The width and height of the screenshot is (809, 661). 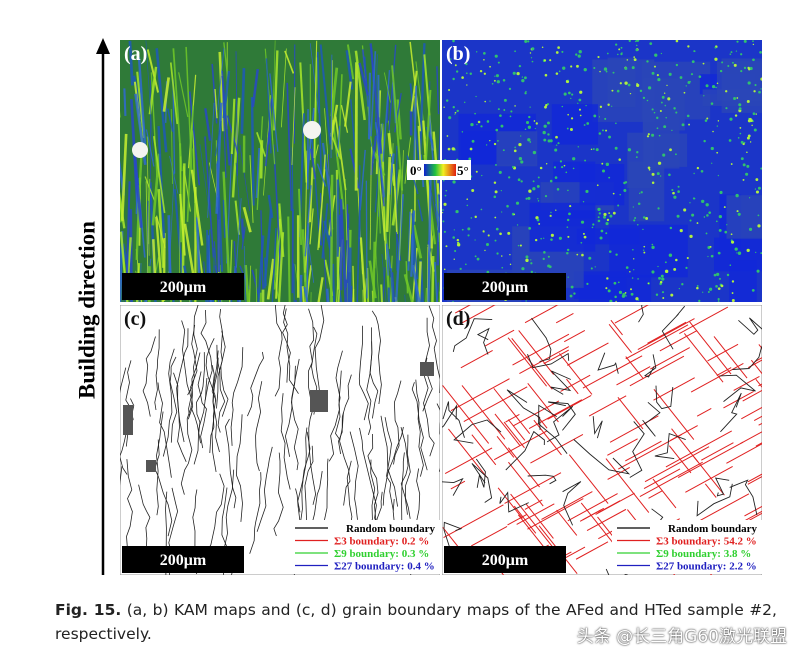 What do you see at coordinates (416, 170) in the screenshot?
I see `colorbar-min: 0°` at bounding box center [416, 170].